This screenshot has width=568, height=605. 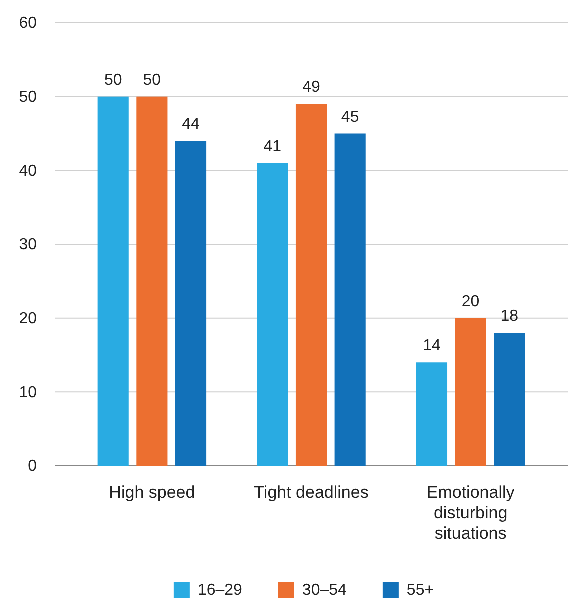 What do you see at coordinates (273, 147) in the screenshot?
I see `data-label: 41` at bounding box center [273, 147].